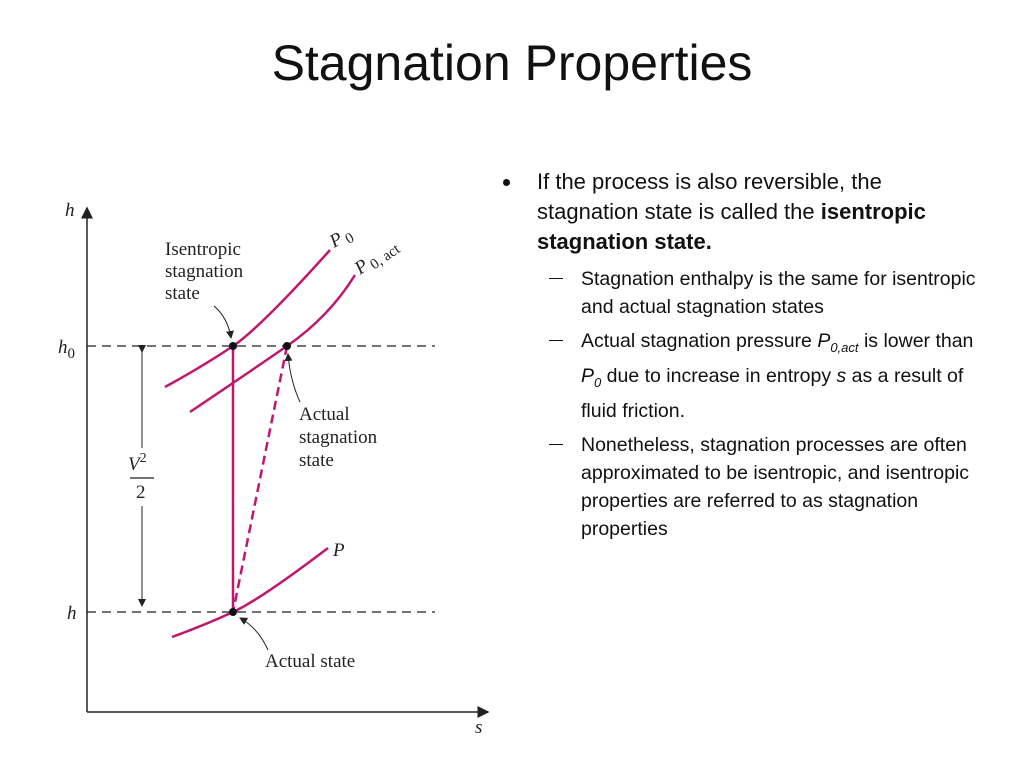 Image resolution: width=1024 pixels, height=768 pixels. Describe the element at coordinates (203, 249) in the screenshot. I see `label-line: Isentropic` at that location.